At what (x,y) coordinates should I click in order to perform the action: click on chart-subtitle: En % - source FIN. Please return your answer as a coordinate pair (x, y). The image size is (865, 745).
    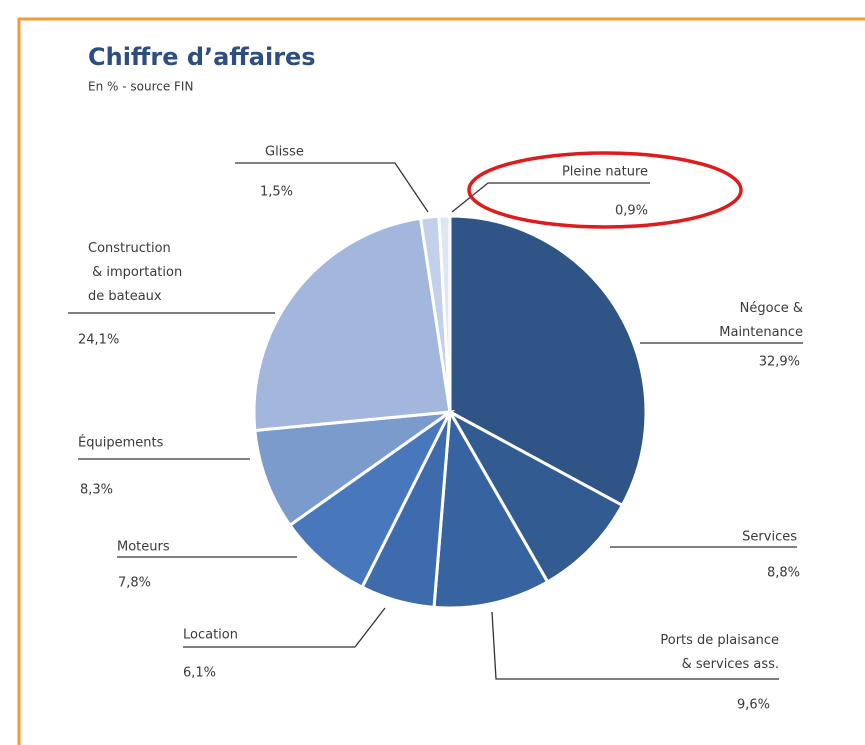
    Looking at the image, I should click on (140, 87).